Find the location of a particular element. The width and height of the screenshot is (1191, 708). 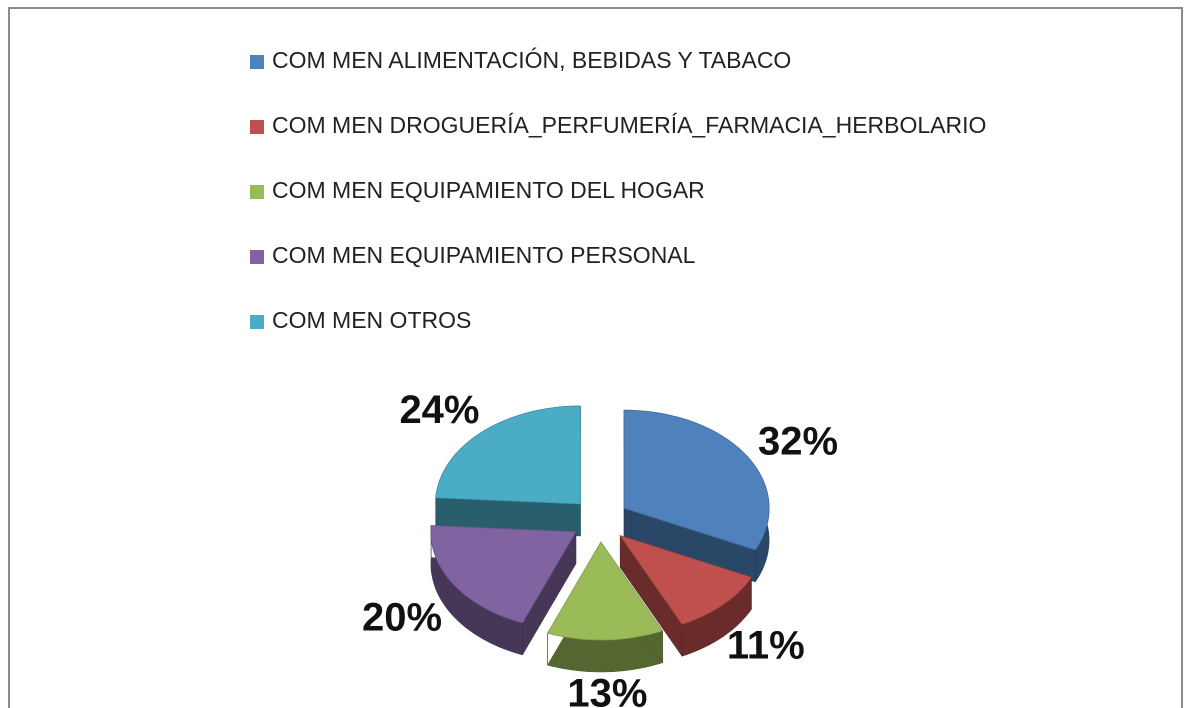

data-label: 20% is located at coordinates (402, 617).